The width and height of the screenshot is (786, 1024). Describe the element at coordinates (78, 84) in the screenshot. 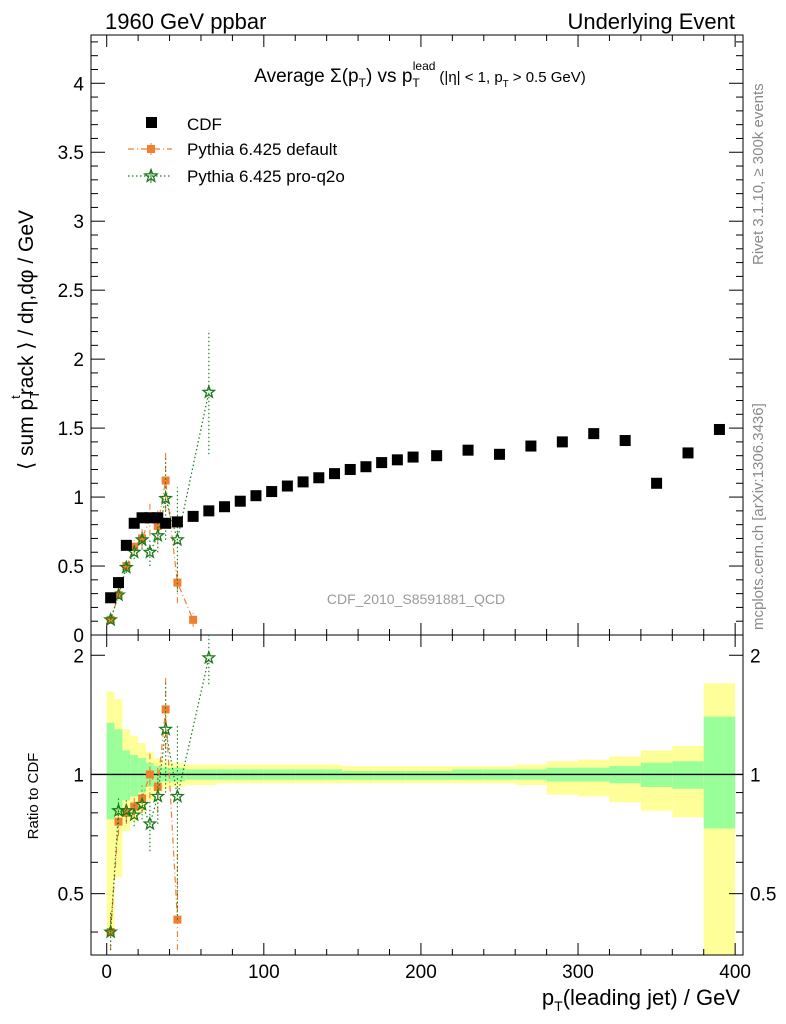

I see `main-ytick-label: 4` at that location.